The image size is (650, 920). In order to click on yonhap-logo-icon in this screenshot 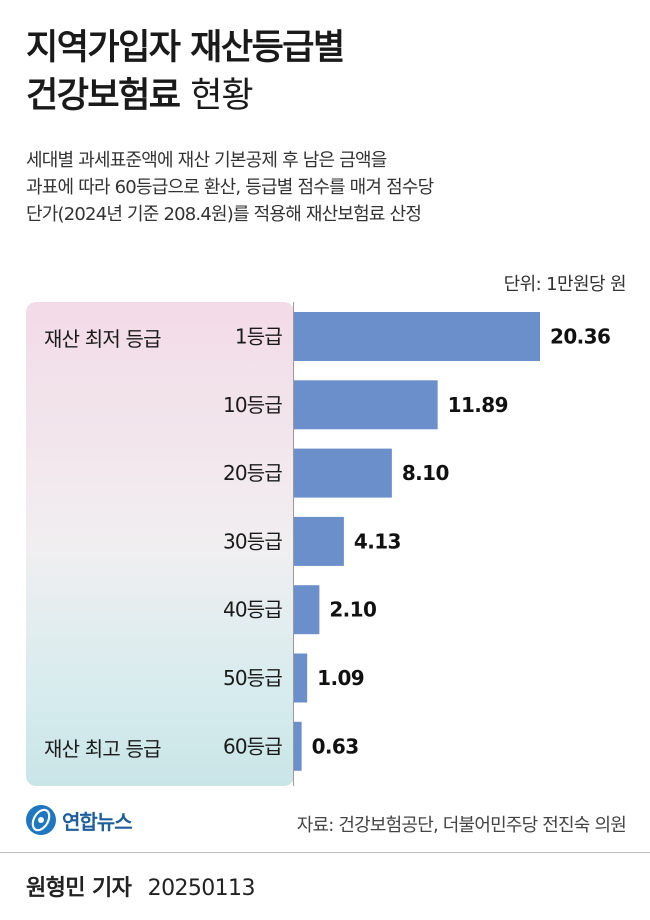, I will do `click(41, 820)`.